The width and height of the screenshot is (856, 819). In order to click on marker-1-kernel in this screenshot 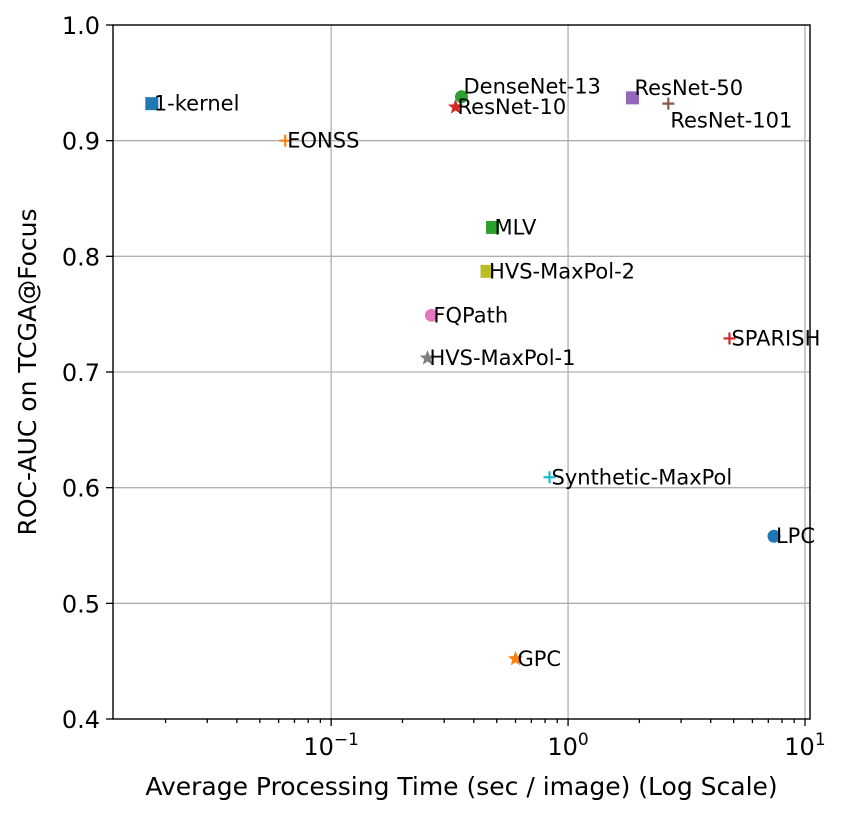, I will do `click(152, 104)`.